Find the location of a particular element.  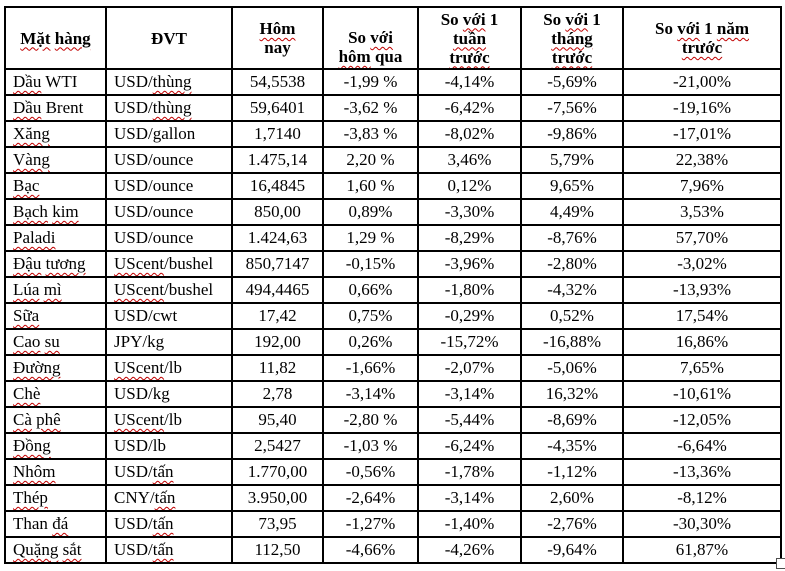

unit-text: JPY/kg is located at coordinates (139, 341).